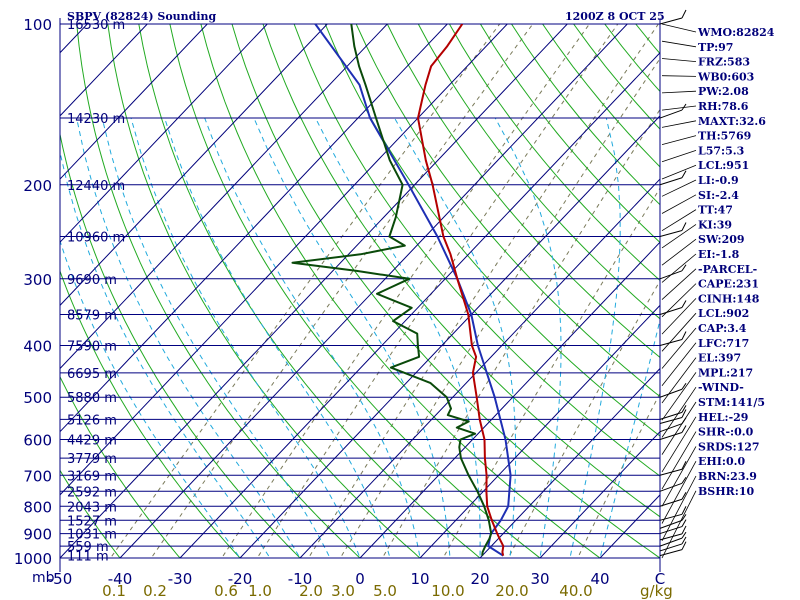  I want to click on mixing-ratio-tick-label: 5.0, so click(385, 591).